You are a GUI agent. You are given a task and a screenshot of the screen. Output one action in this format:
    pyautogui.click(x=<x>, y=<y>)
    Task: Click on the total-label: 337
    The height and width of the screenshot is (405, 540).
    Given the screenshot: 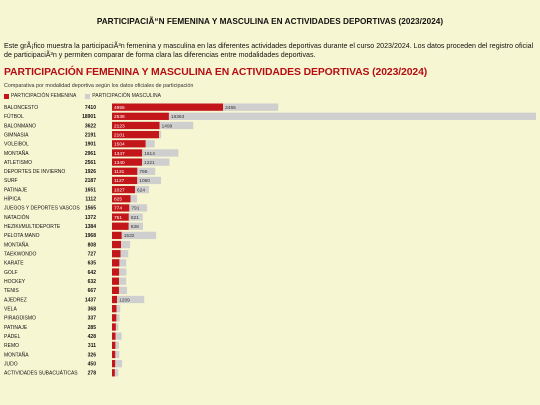 What is the action you would take?
    pyautogui.click(x=92, y=319)
    